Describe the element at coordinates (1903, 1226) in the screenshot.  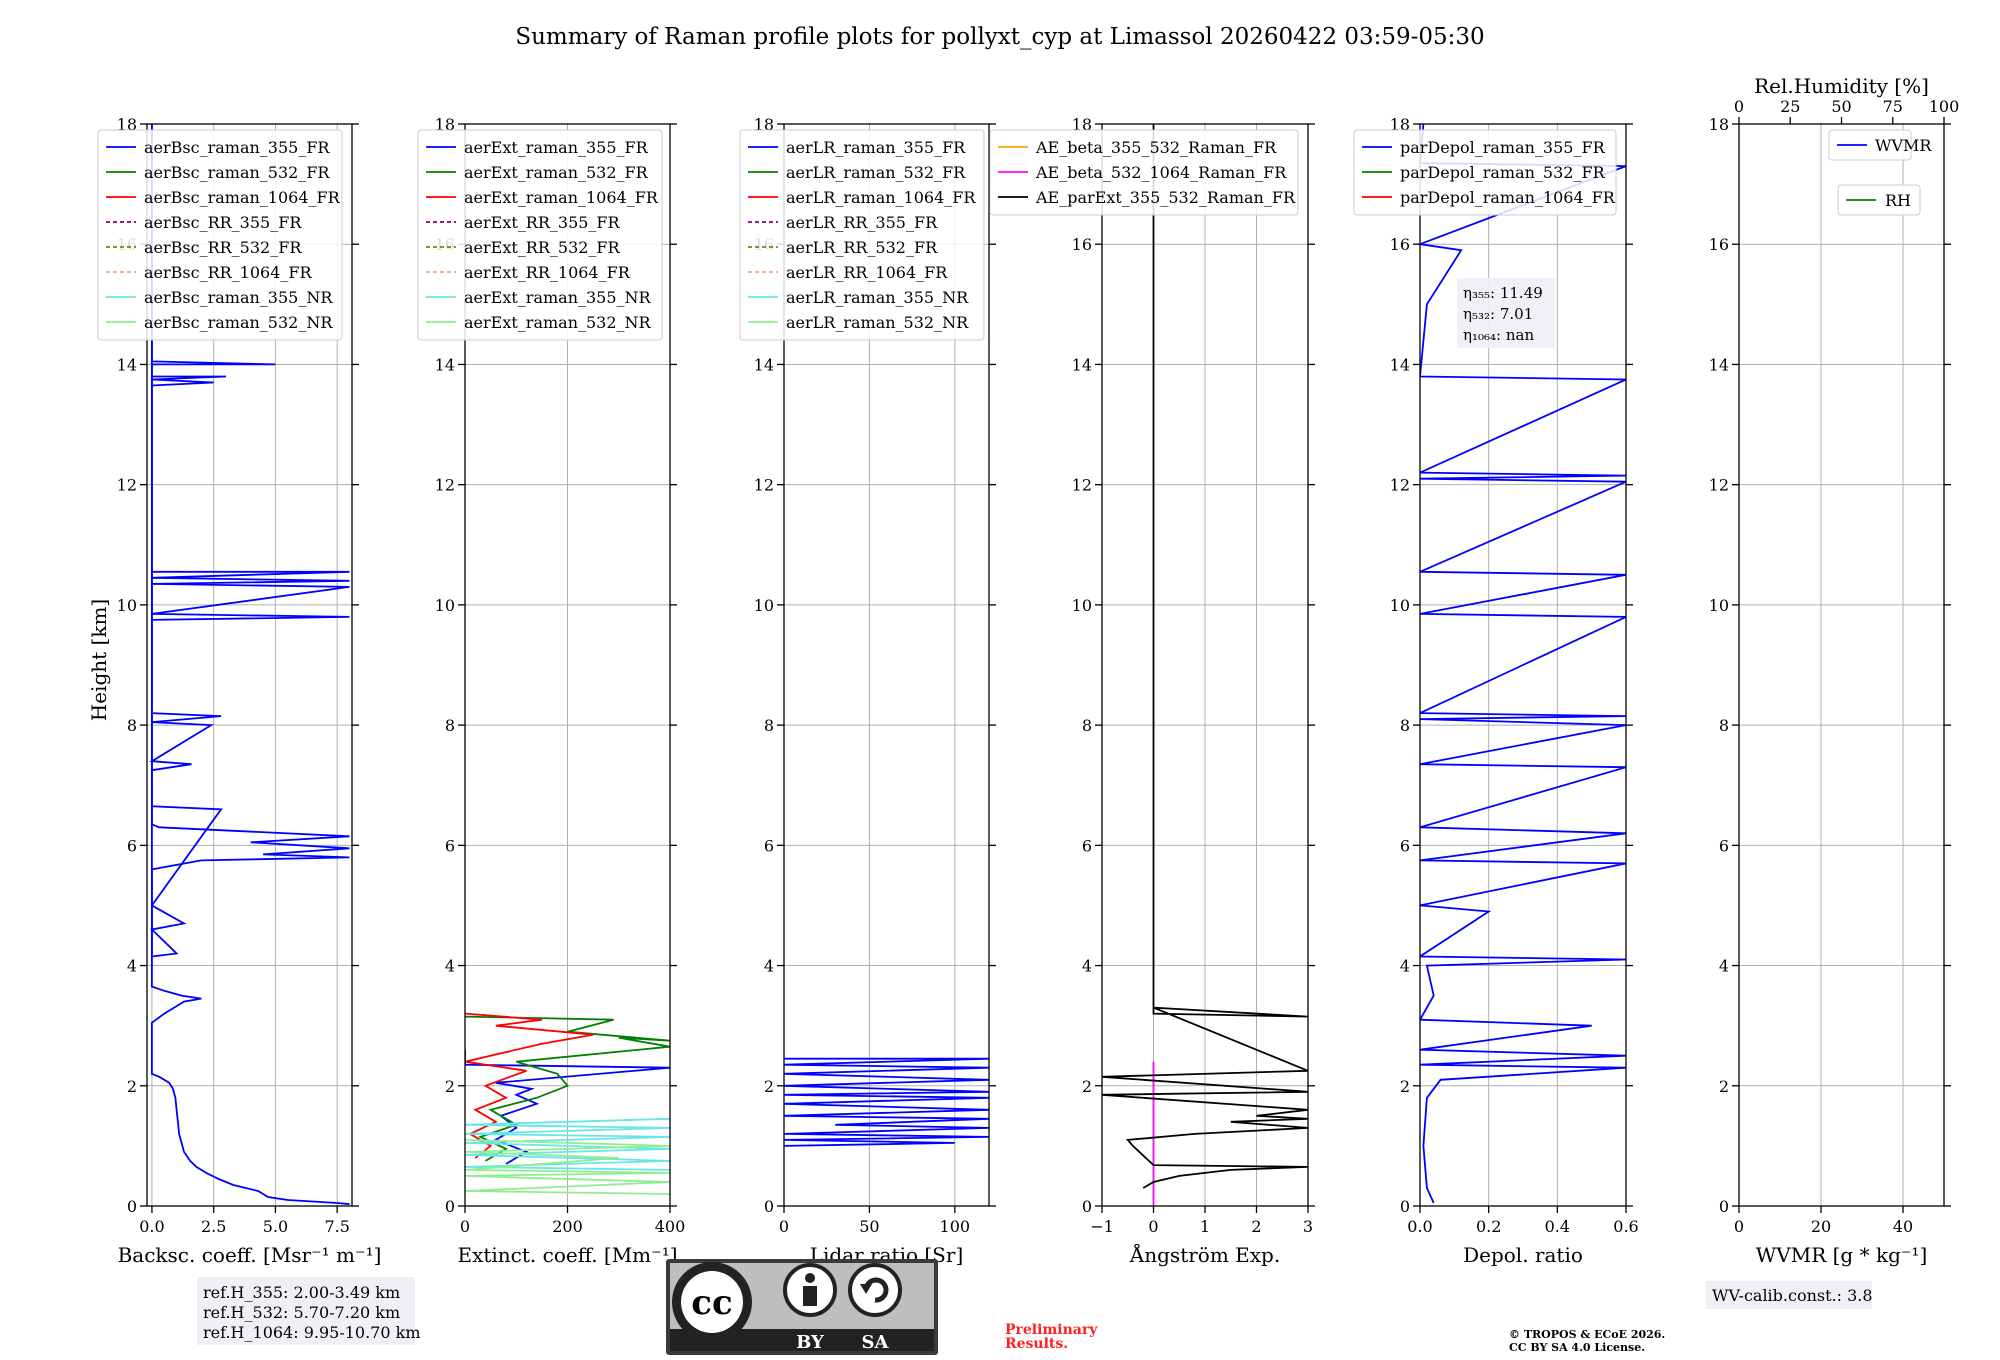
I see `x-tick-label: 40` at that location.